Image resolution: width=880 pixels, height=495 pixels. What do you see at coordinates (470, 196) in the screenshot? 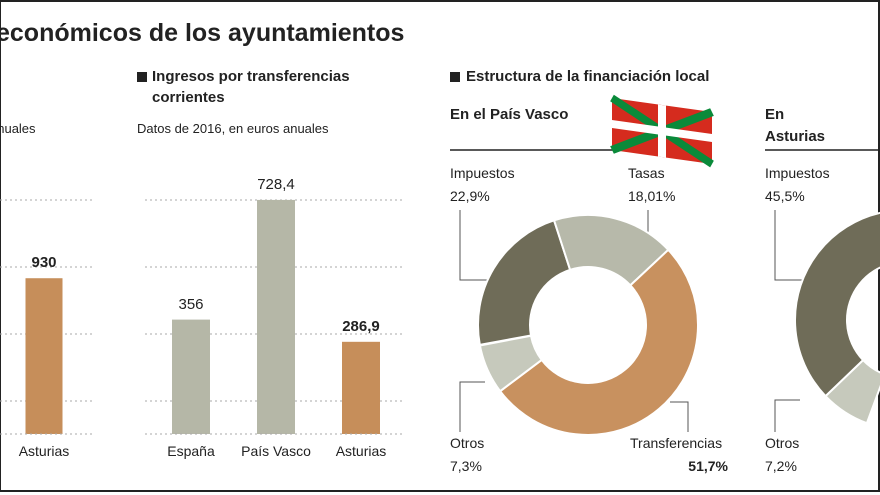
I see `segment-value: 22,9%` at bounding box center [470, 196].